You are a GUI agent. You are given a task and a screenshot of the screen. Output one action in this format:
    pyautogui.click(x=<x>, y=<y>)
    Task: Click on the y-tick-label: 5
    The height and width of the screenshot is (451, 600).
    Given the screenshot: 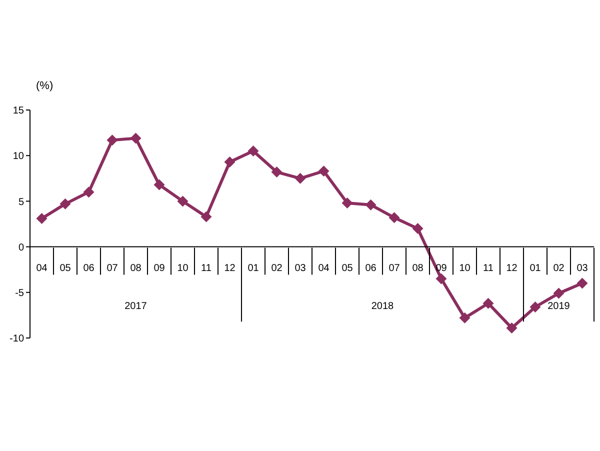 What is the action you would take?
    pyautogui.click(x=21, y=202)
    